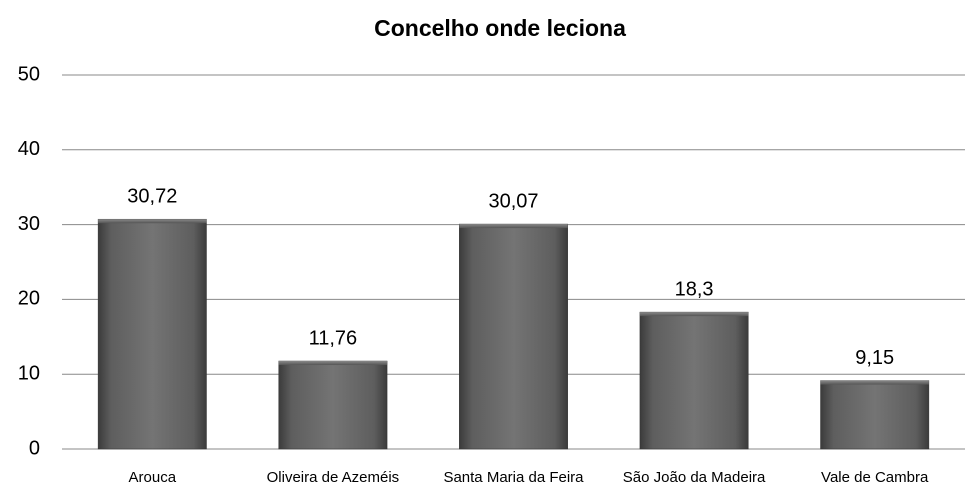 Image resolution: width=971 pixels, height=493 pixels. What do you see at coordinates (874, 358) in the screenshot?
I see `value-label: 9,15` at bounding box center [874, 358].